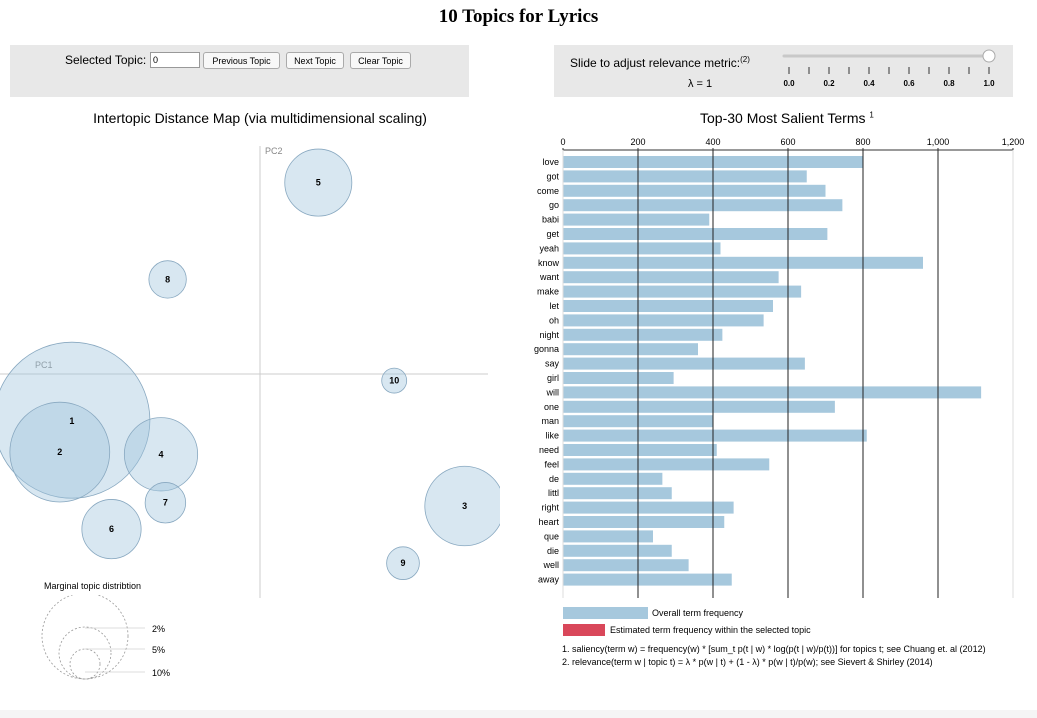 The height and width of the screenshot is (718, 1037). I want to click on relevance-label-sup: (2), so click(745, 59).